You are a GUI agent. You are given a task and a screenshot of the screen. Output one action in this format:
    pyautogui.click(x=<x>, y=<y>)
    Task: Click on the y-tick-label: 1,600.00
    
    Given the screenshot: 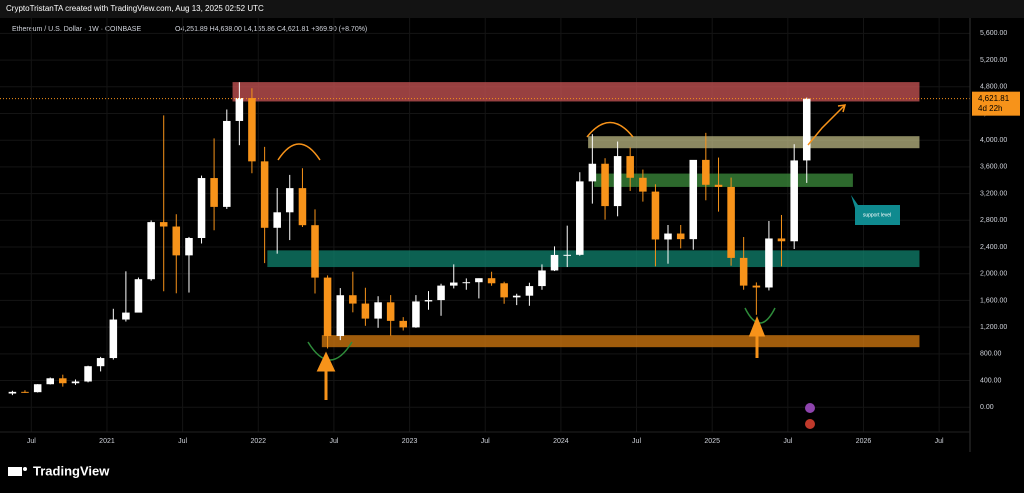 What is the action you would take?
    pyautogui.click(x=993, y=300)
    